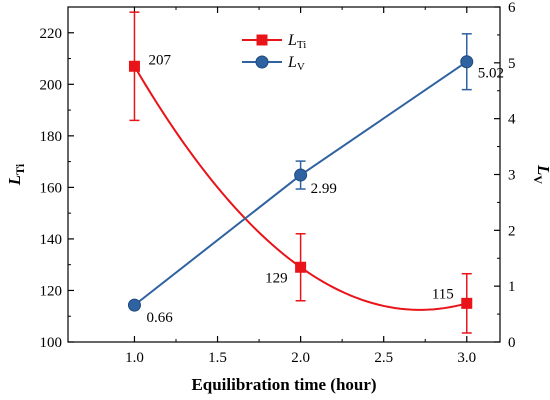  Describe the element at coordinates (159, 318) in the screenshot. I see `data-label: 0.66` at that location.